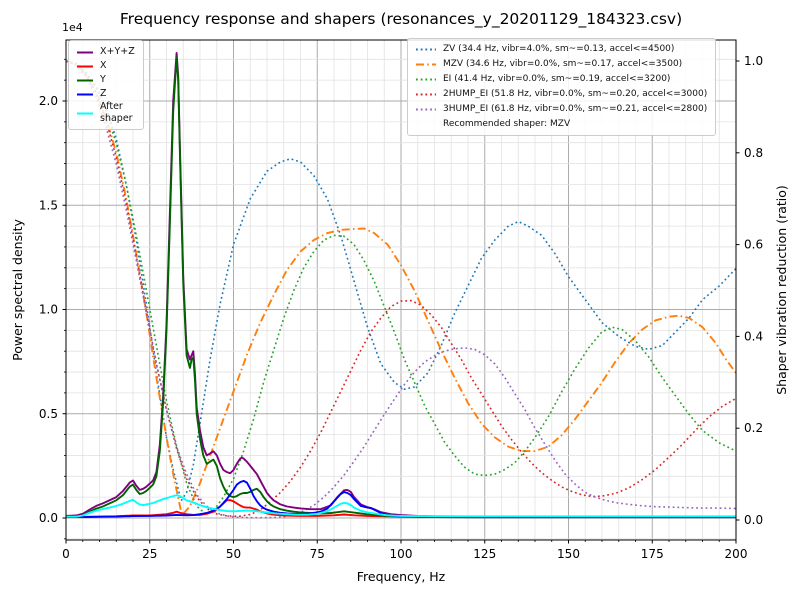 This screenshot has width=800, height=600. Describe the element at coordinates (507, 124) in the screenshot. I see `legend-label: Recommended shaper: MZV` at that location.